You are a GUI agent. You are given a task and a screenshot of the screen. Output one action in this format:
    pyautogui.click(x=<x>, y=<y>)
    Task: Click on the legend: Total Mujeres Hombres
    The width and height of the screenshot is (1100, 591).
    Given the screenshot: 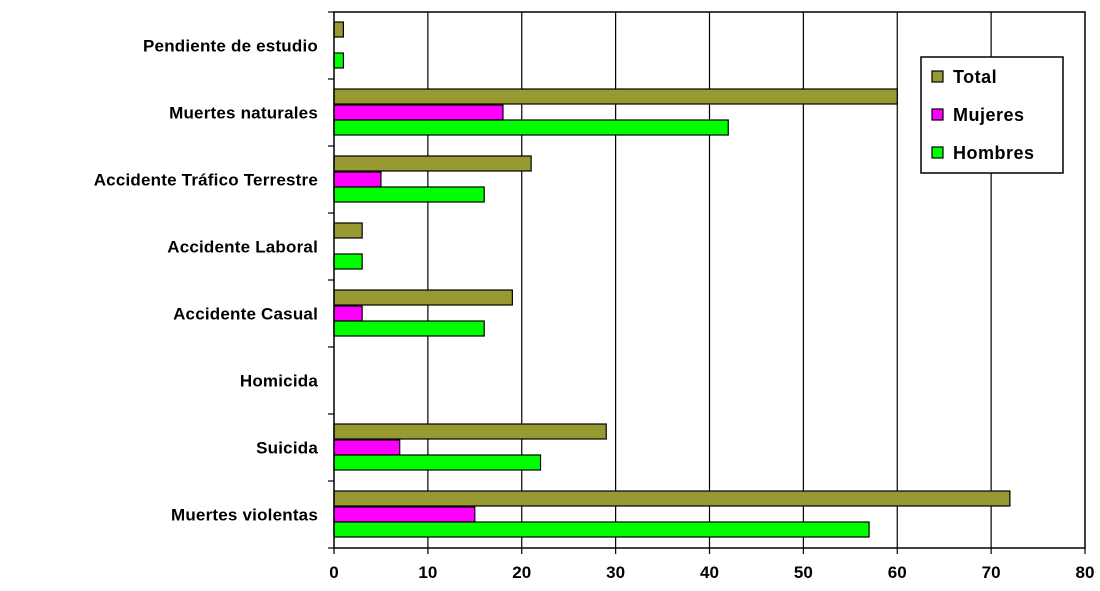 What is the action you would take?
    pyautogui.click(x=992, y=115)
    